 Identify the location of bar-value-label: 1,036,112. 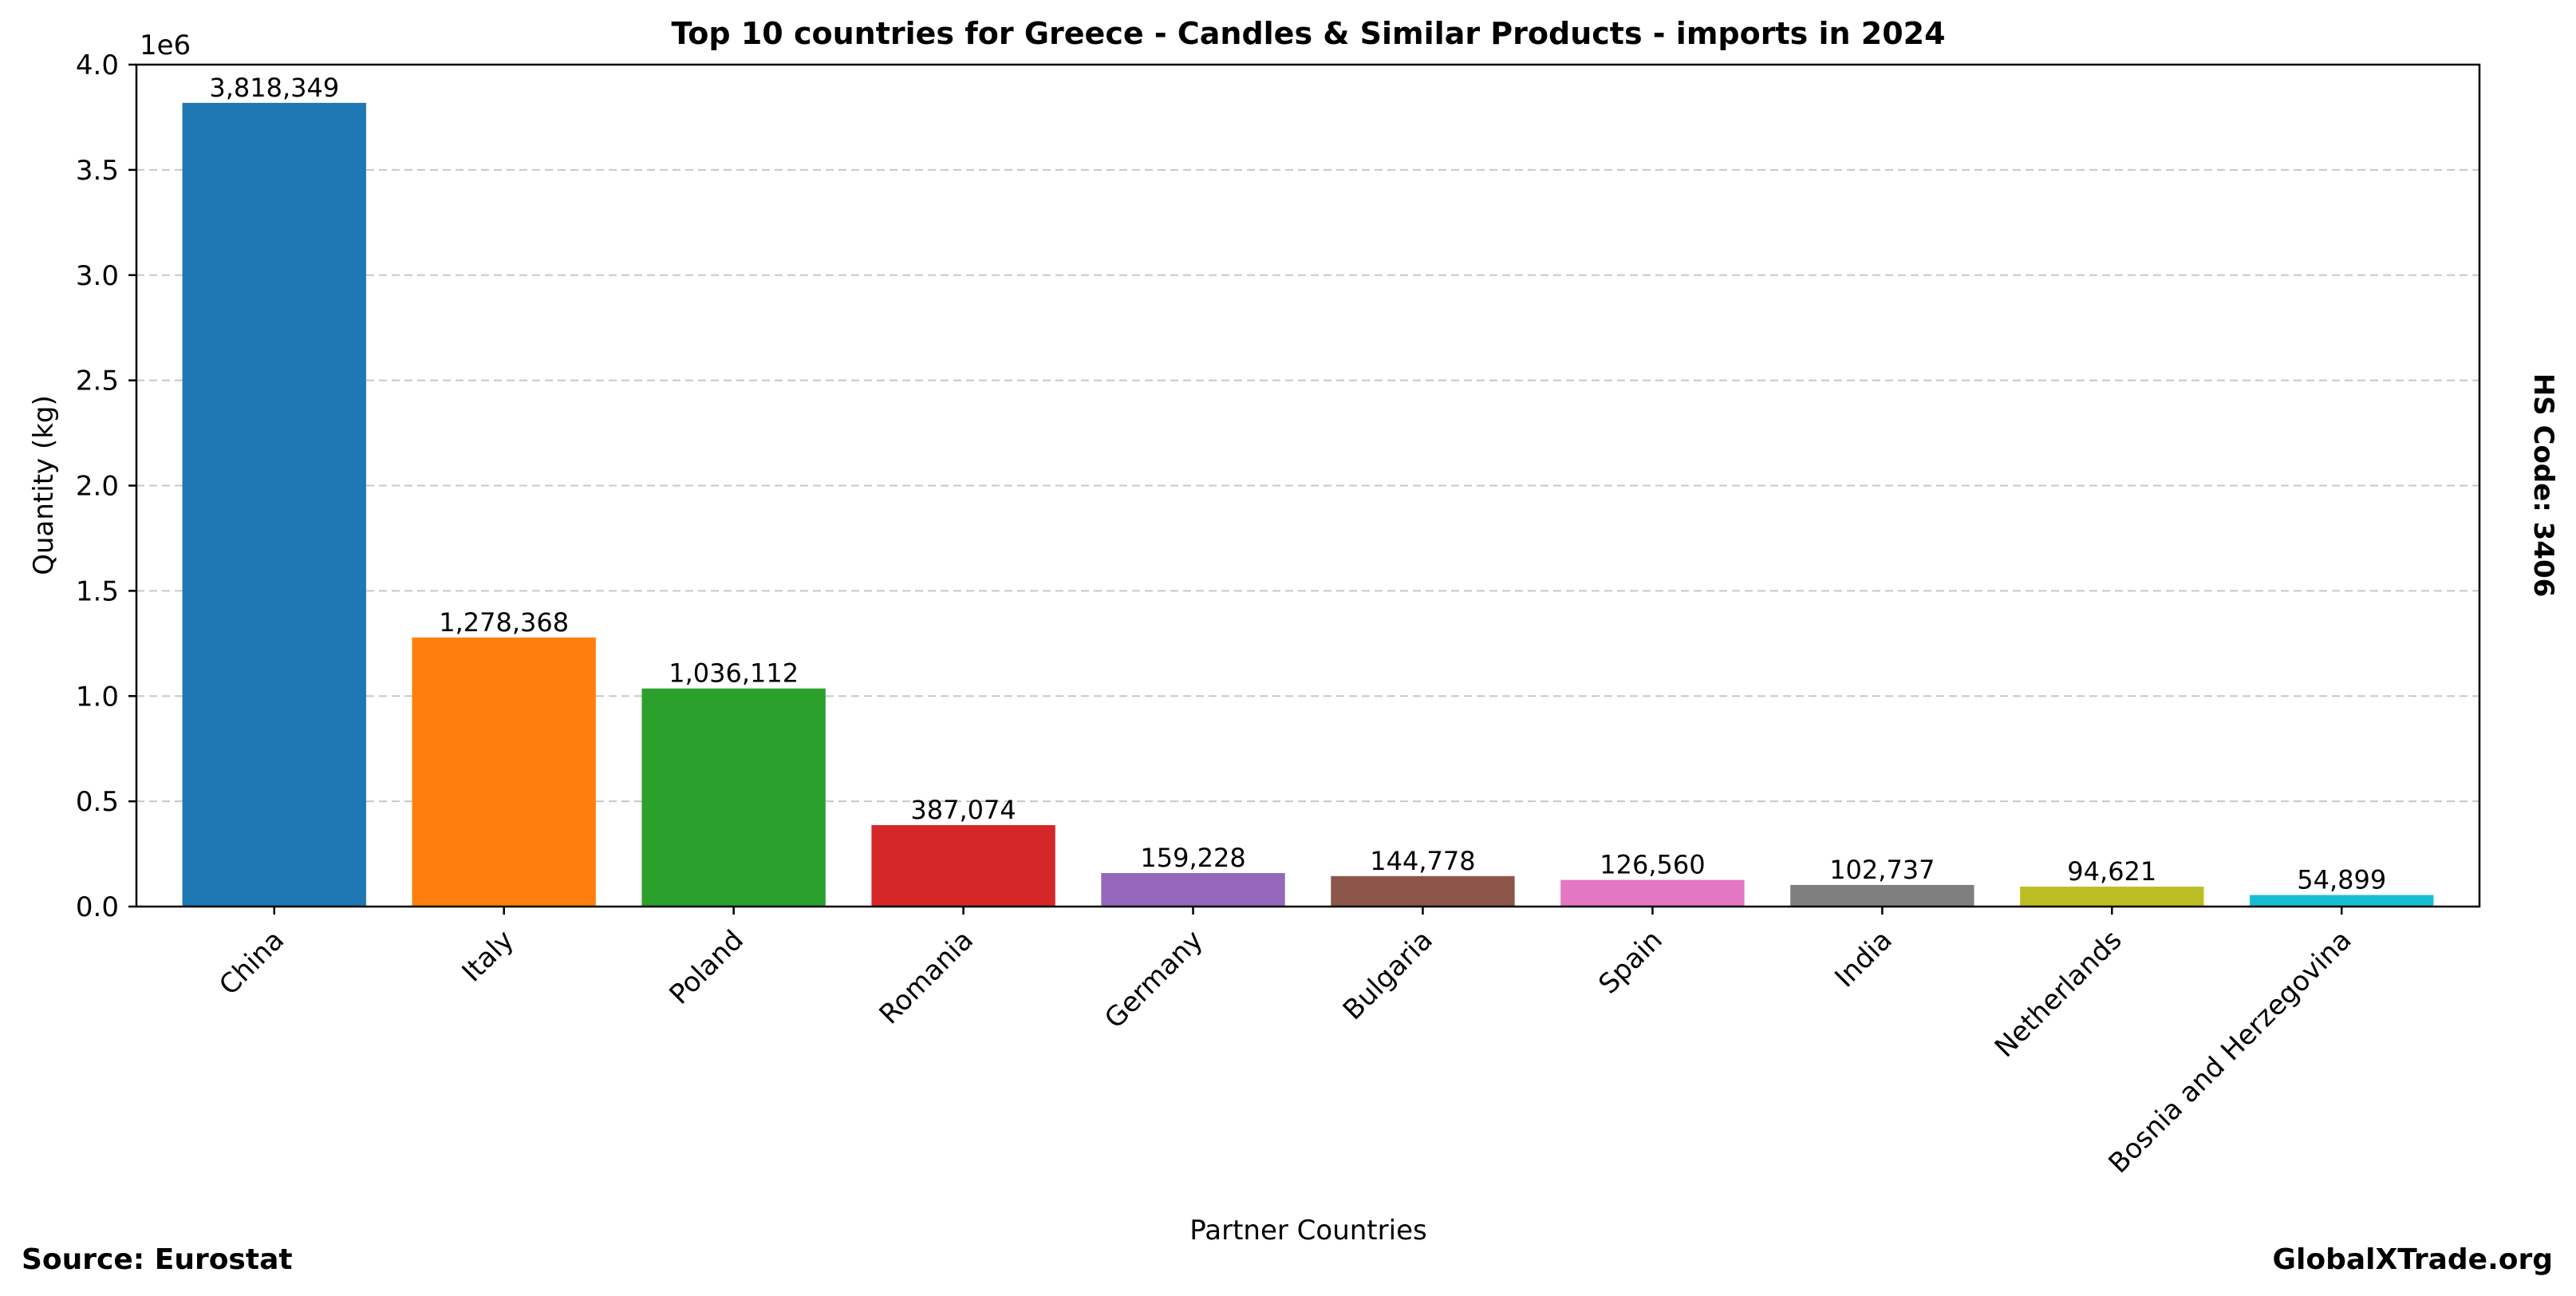
(734, 673).